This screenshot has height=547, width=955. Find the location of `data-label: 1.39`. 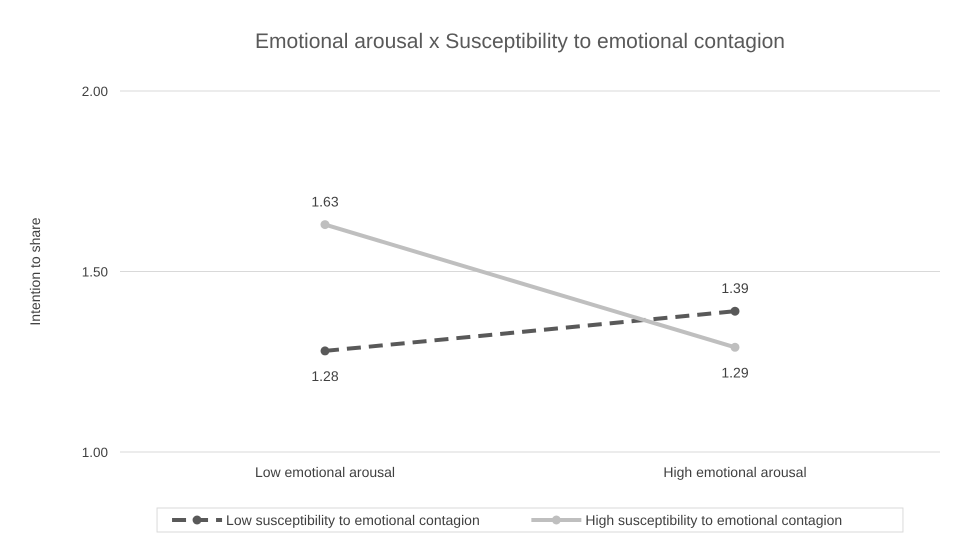

data-label: 1.39 is located at coordinates (735, 288).